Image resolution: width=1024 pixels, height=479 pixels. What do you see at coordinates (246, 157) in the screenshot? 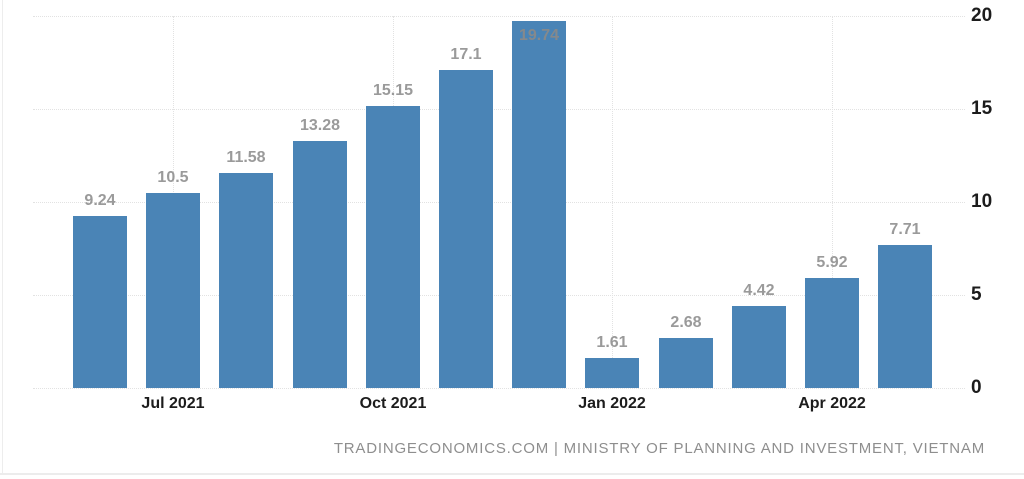
I see `bar-value-label: 11.58` at bounding box center [246, 157].